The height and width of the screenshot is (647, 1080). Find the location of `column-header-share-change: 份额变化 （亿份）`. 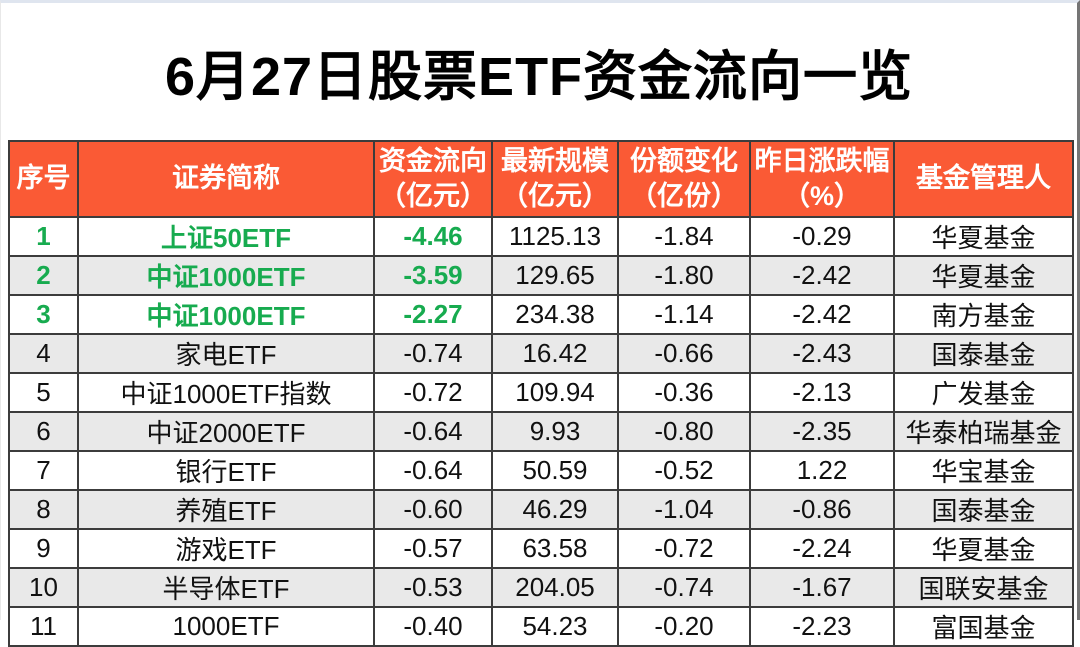

column-header-share-change: 份额变化 （亿份） is located at coordinates (684, 179).